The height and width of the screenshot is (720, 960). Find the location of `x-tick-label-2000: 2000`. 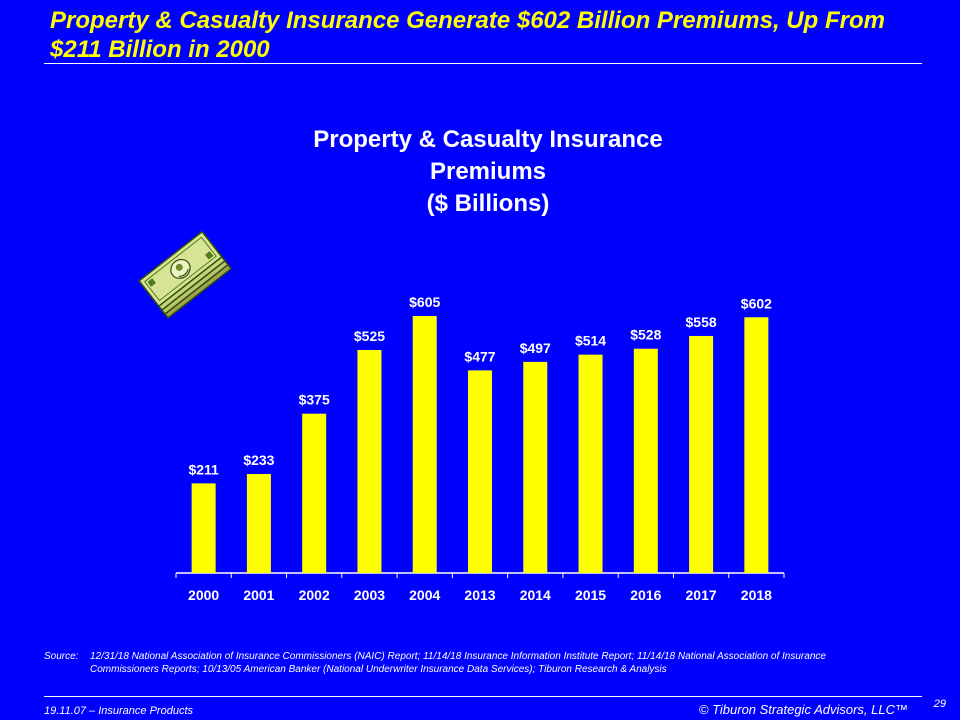

x-tick-label-2000: 2000 is located at coordinates (203, 595).